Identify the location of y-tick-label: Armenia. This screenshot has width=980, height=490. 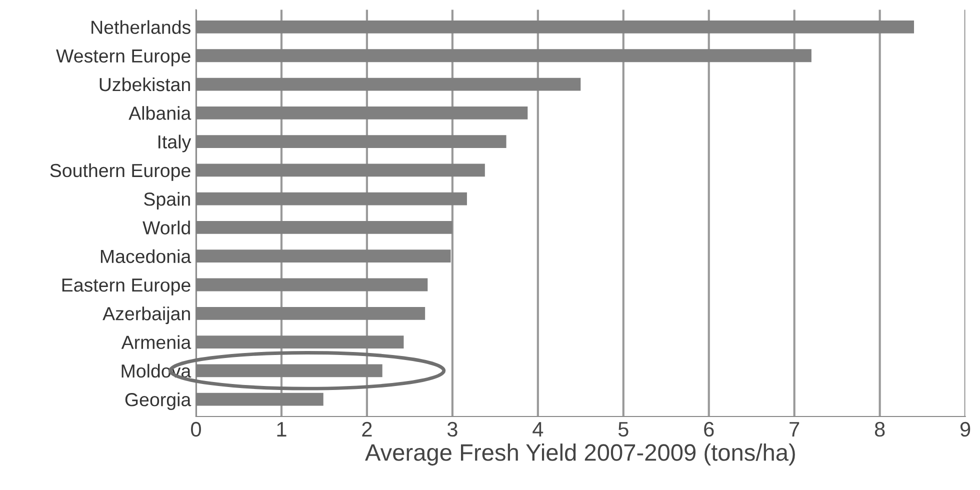
(156, 342).